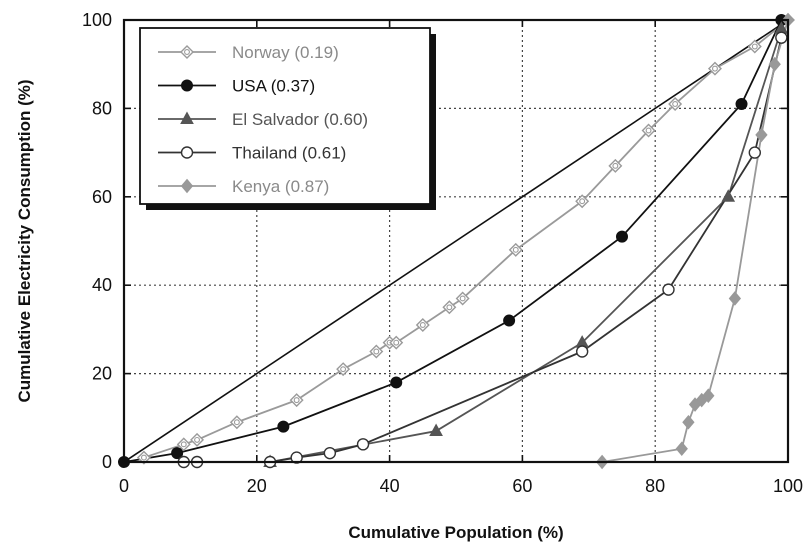 The height and width of the screenshot is (547, 810). Describe the element at coordinates (300, 119) in the screenshot. I see `legend-label-el-salvador: El Salvador (0.60)` at that location.